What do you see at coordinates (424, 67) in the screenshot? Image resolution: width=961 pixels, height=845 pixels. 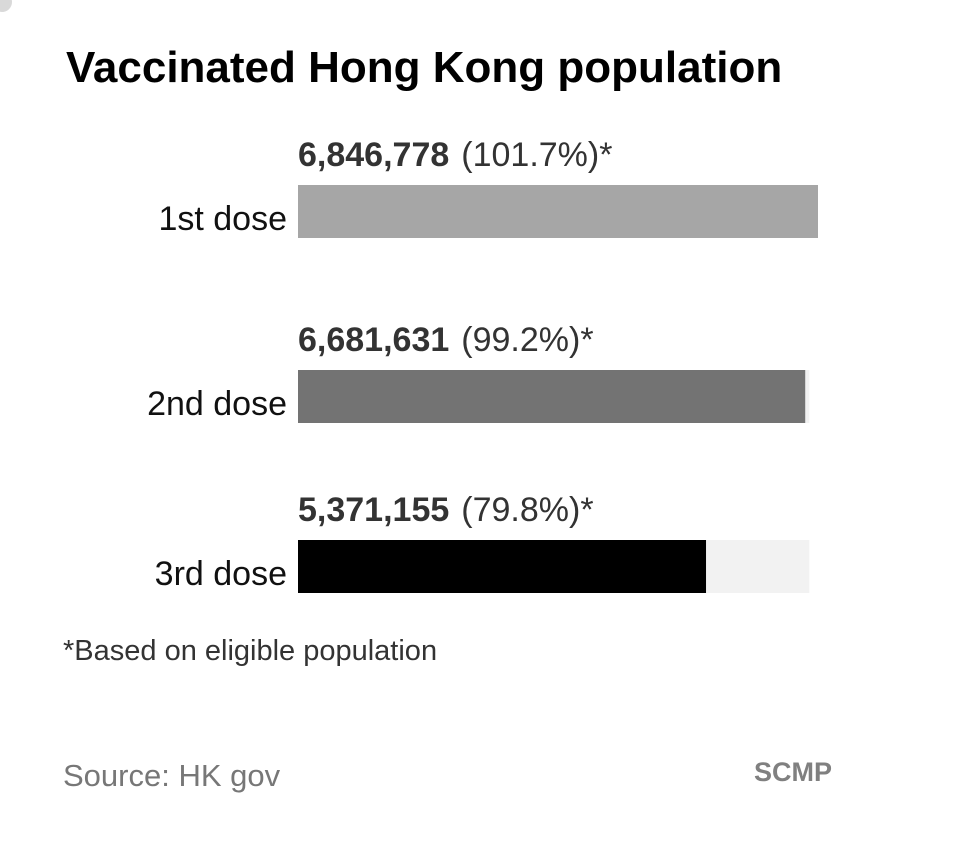 I see `chart-title: Vaccinated Hong Kong population` at bounding box center [424, 67].